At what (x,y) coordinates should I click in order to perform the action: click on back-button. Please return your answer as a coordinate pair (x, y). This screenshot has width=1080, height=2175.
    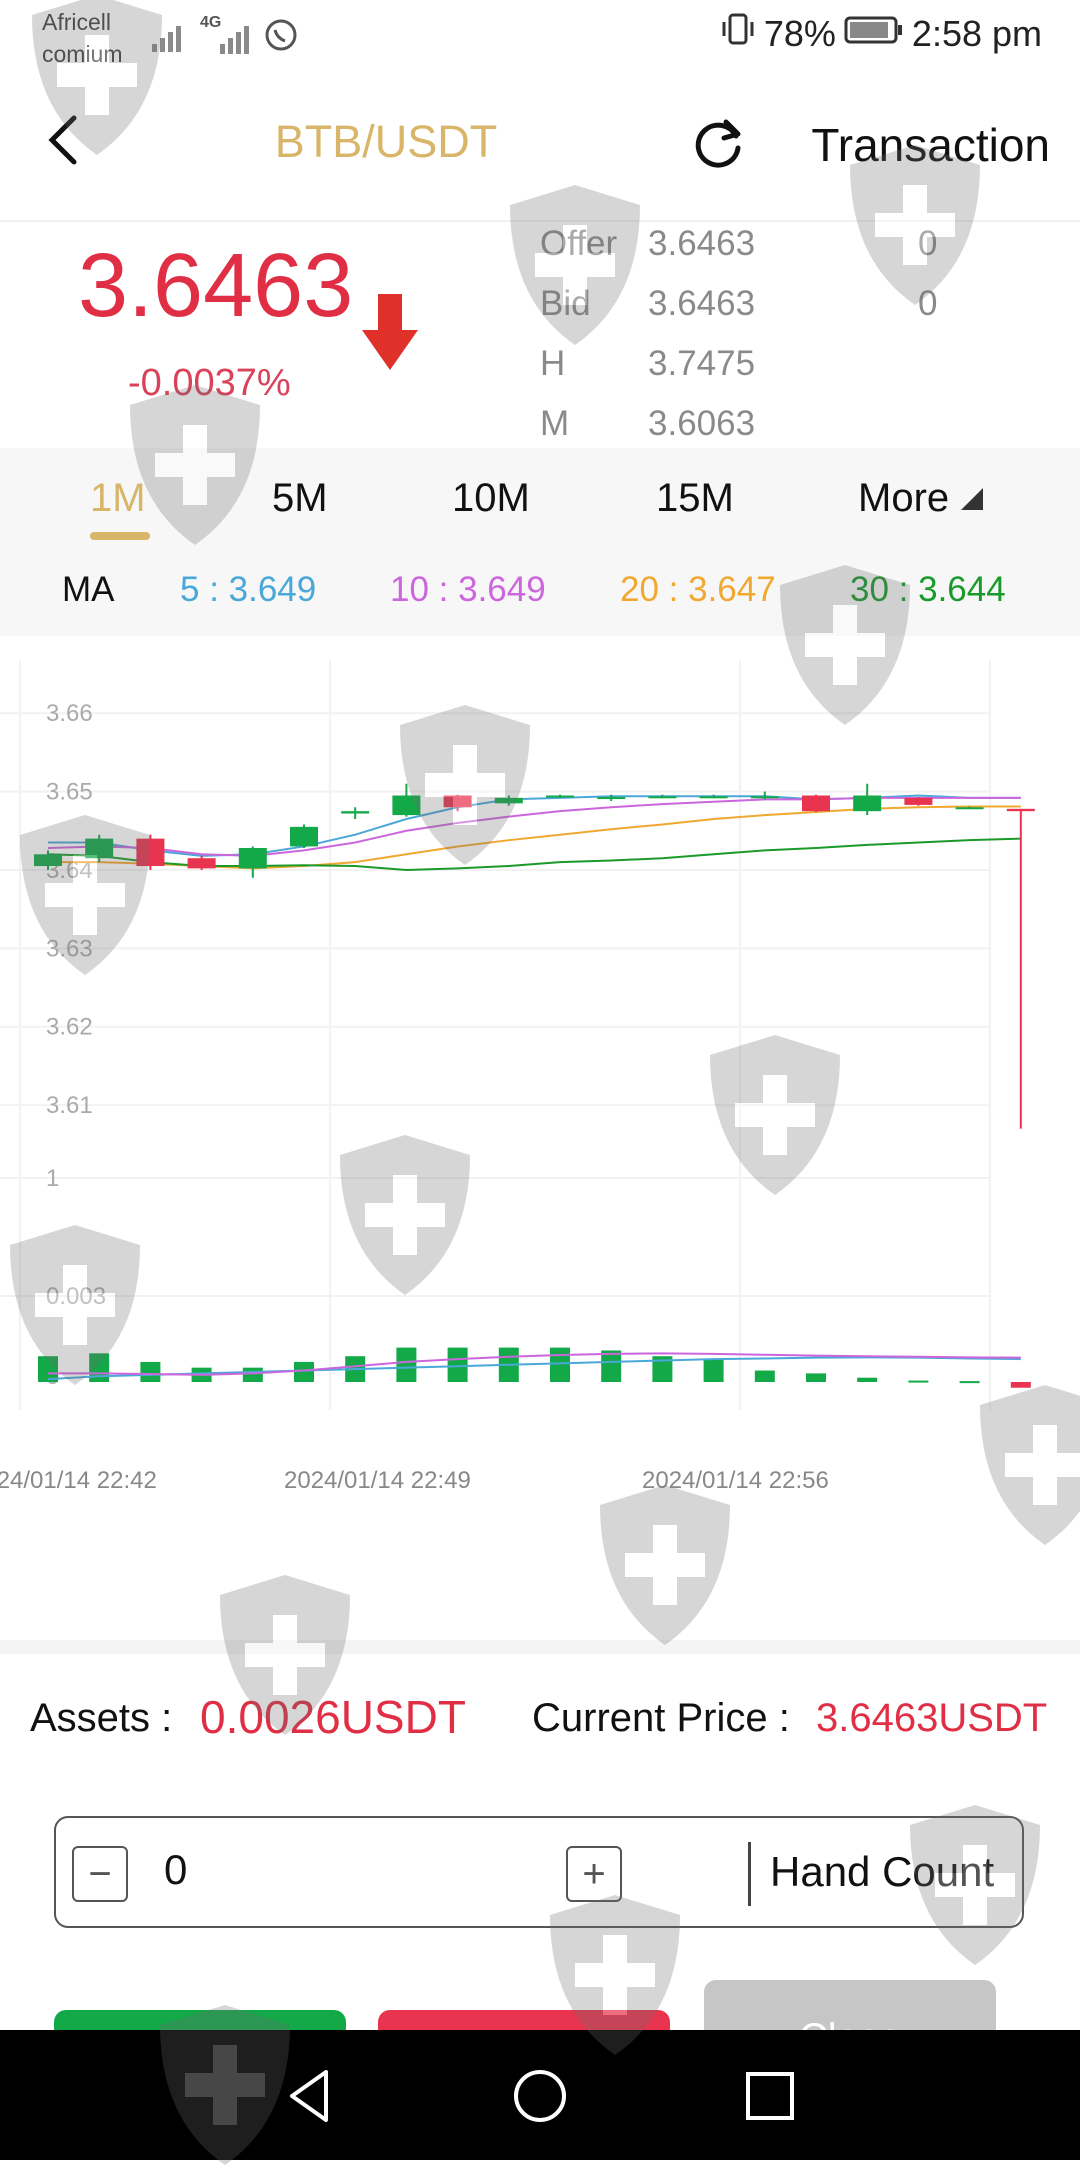
    Looking at the image, I should click on (64, 140).